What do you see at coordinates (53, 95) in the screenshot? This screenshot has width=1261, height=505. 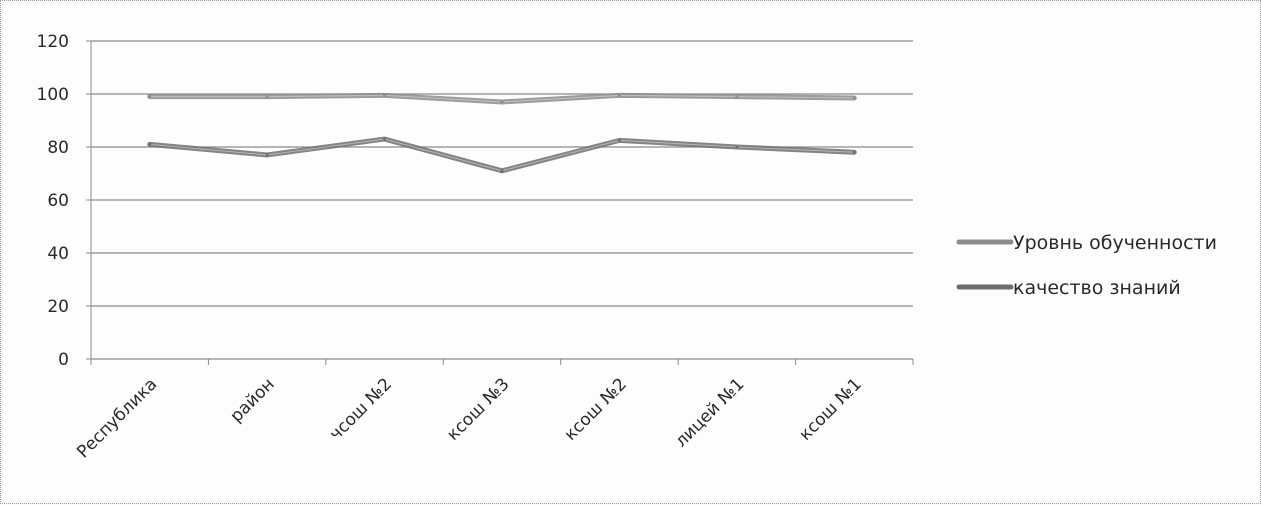 I see `y-tick-label: 100` at bounding box center [53, 95].